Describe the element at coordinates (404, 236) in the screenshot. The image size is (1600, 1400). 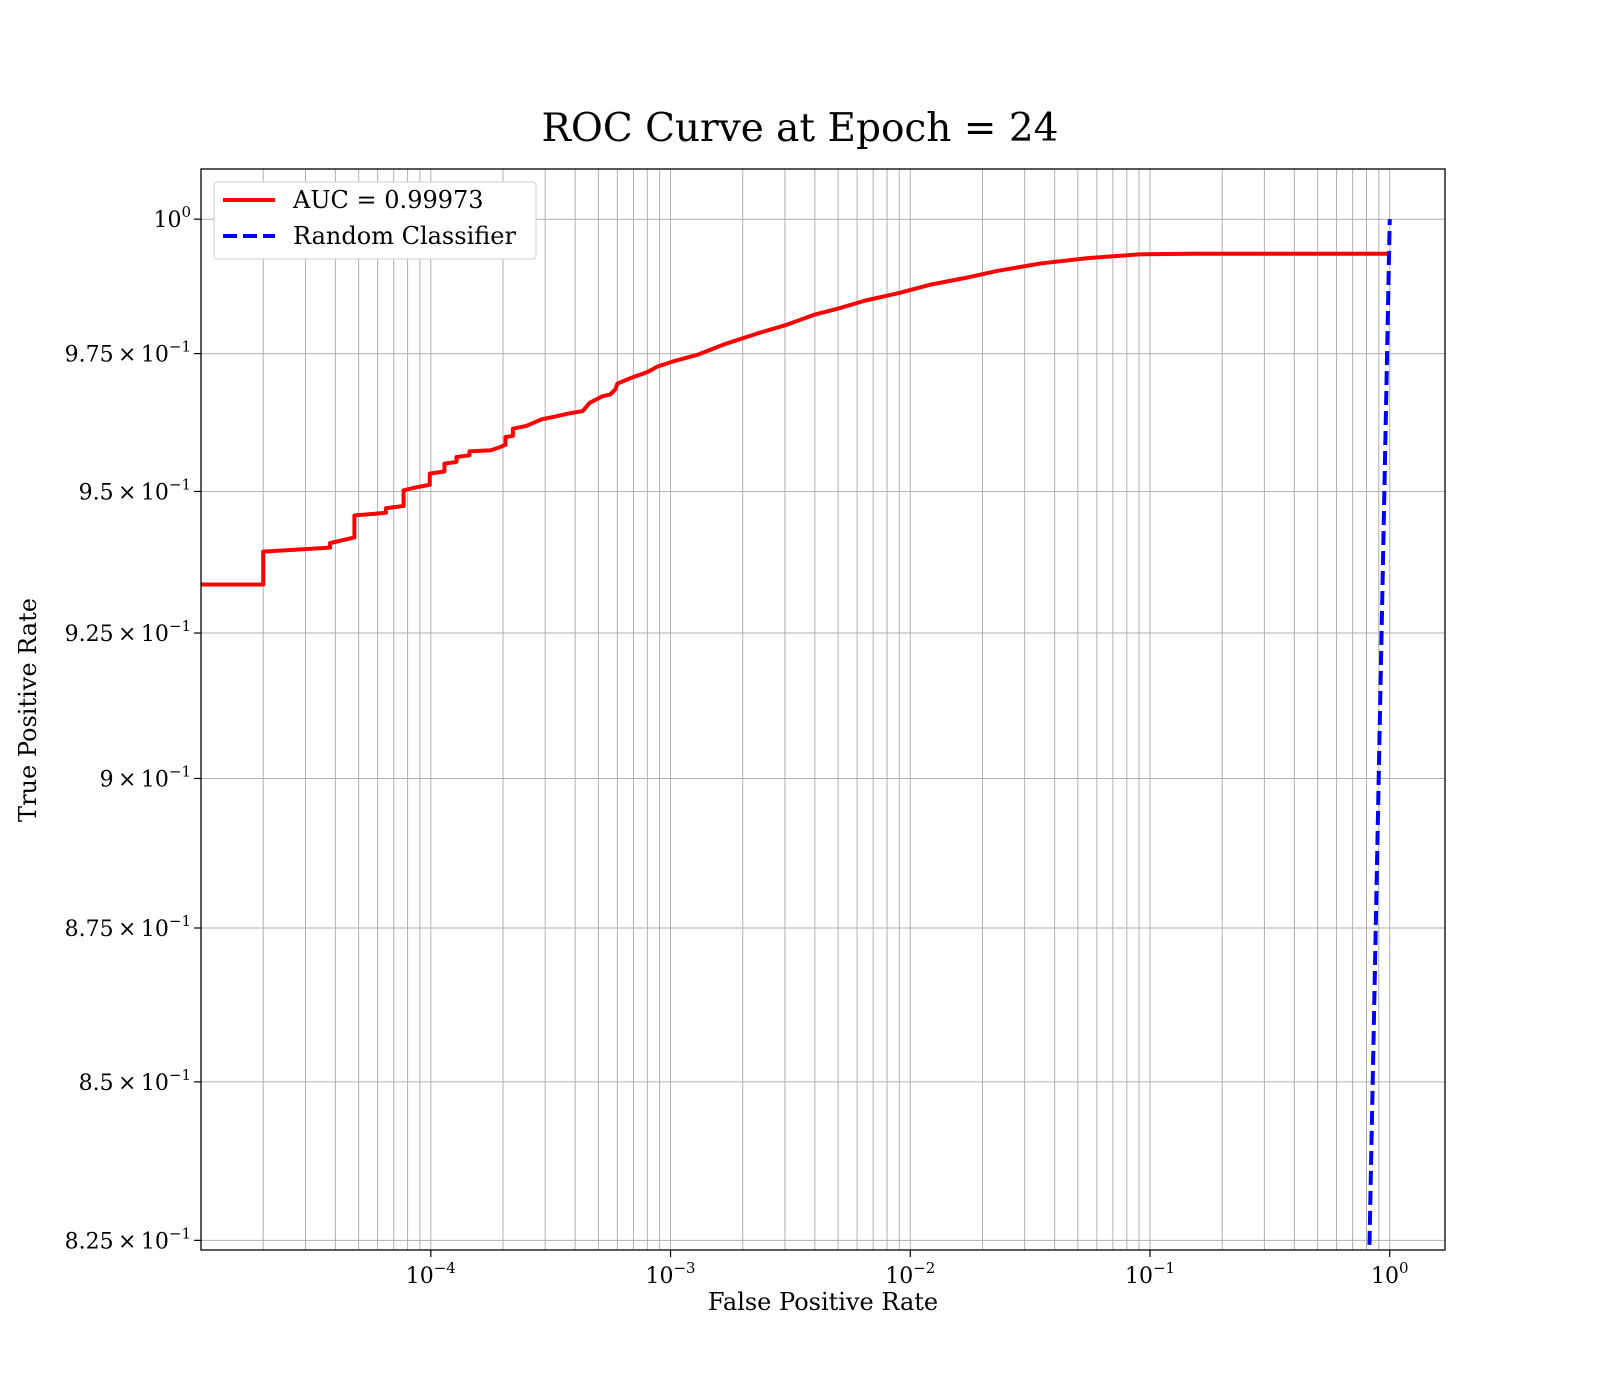
I see `legend-label-random: Random Classifier` at that location.